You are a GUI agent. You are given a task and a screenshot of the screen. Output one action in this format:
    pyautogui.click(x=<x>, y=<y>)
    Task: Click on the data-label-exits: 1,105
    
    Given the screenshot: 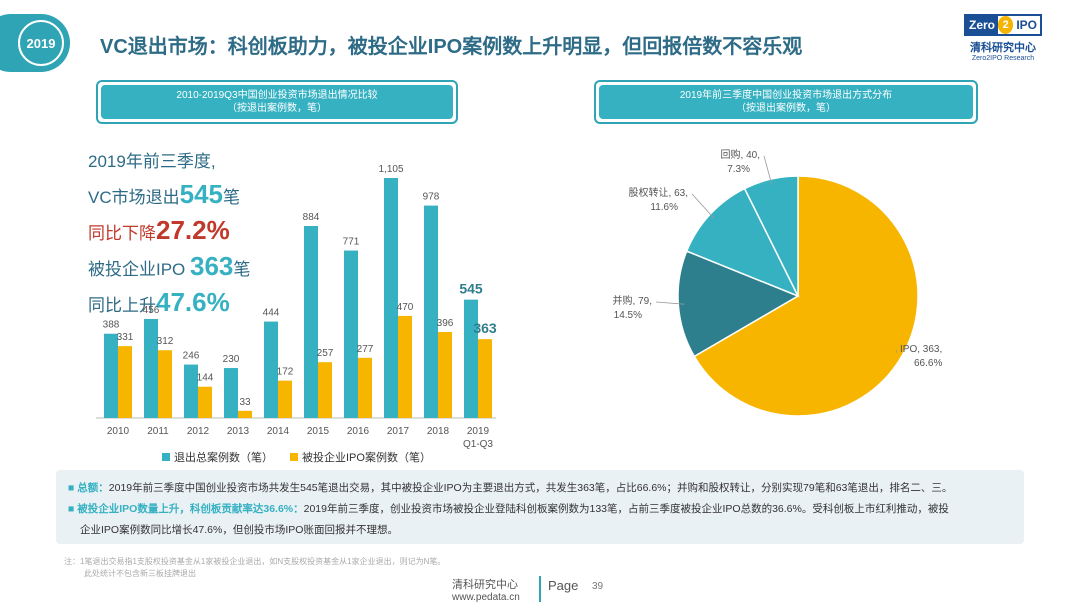 What is the action you would take?
    pyautogui.click(x=390, y=169)
    